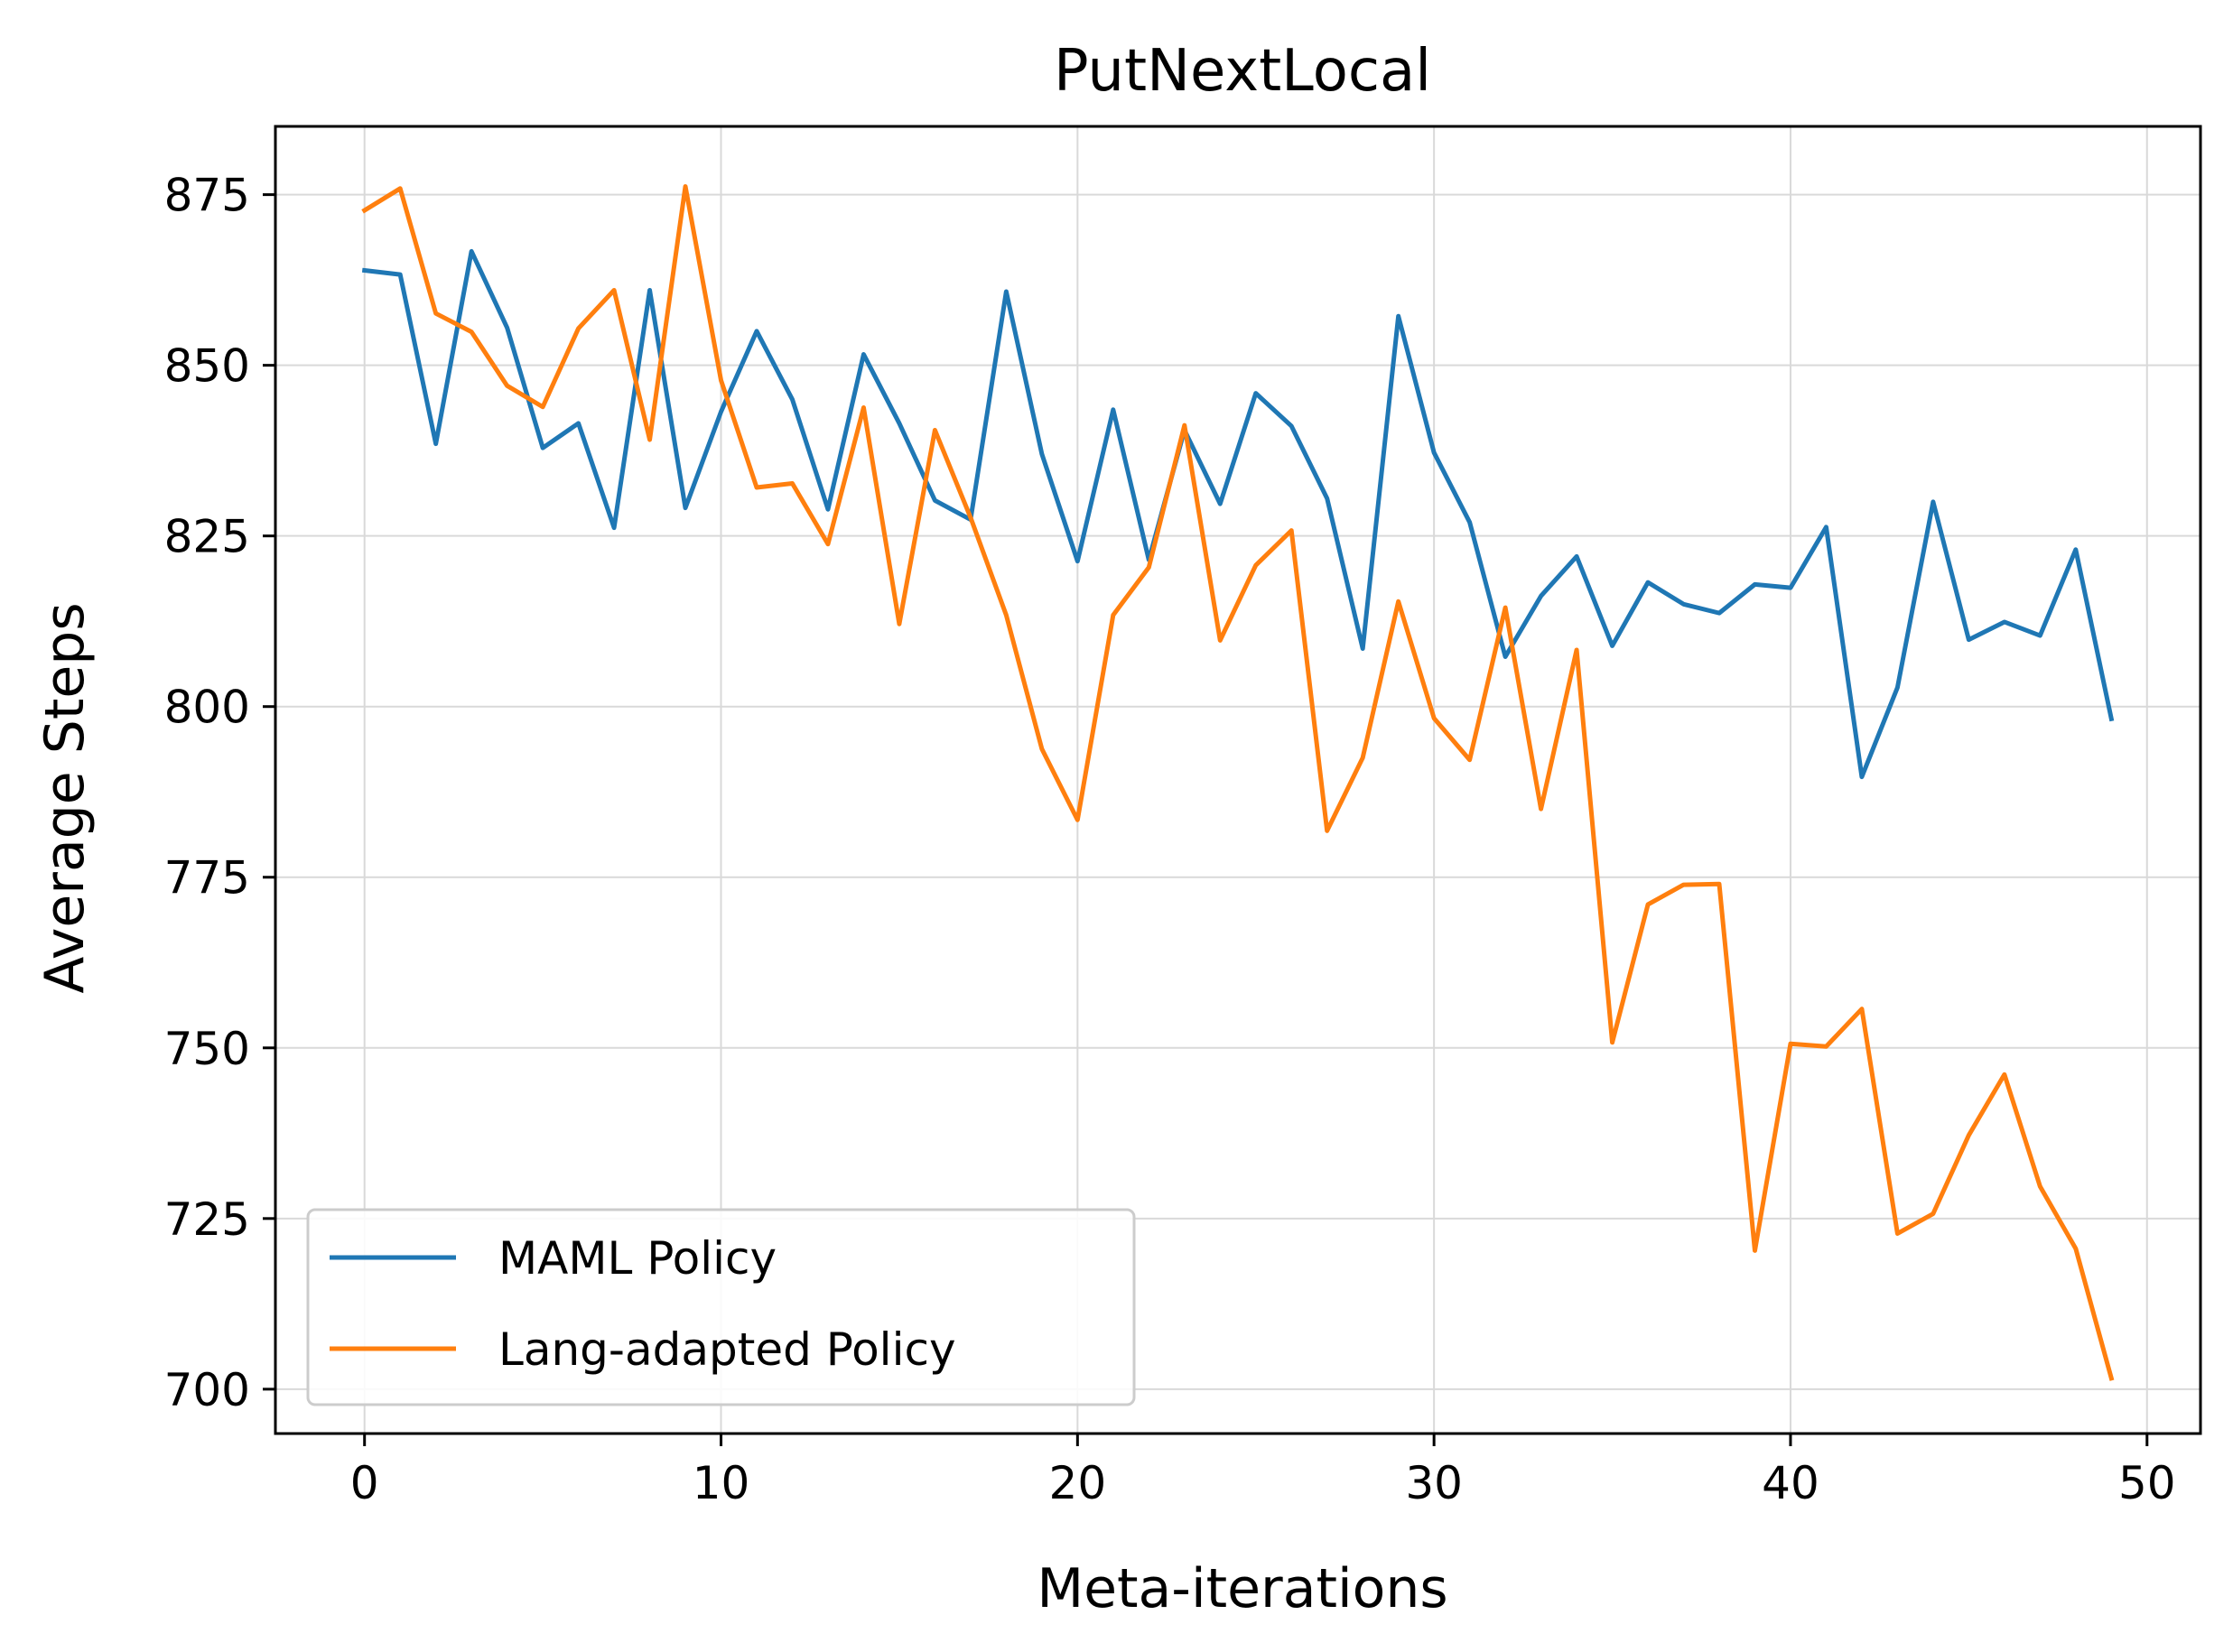 The width and height of the screenshot is (2233, 1652). What do you see at coordinates (220, 793) in the screenshot?
I see `y-axis-ticks: 700 725 750 775 800 825 850 875` at bounding box center [220, 793].